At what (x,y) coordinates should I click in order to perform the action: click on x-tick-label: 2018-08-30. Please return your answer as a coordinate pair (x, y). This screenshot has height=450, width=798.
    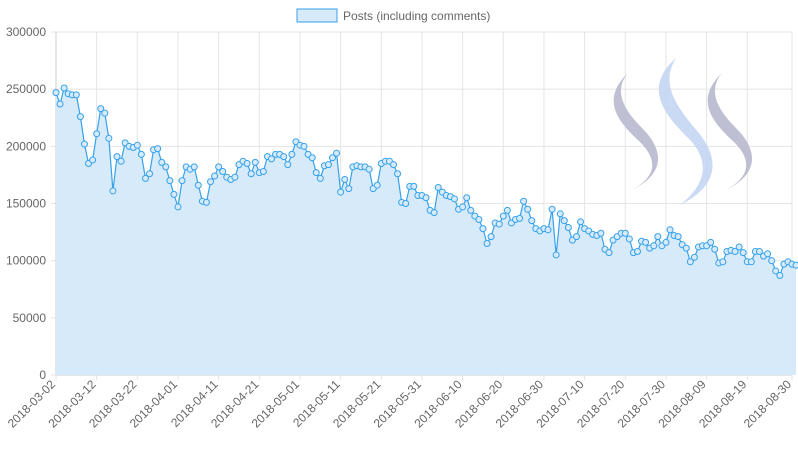
    Looking at the image, I should click on (768, 404).